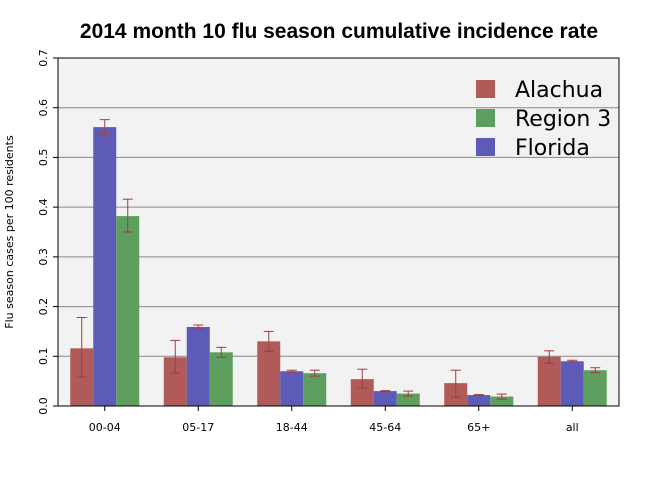  Describe the element at coordinates (43, 207) in the screenshot. I see `y-tick-label: 0.4` at that location.